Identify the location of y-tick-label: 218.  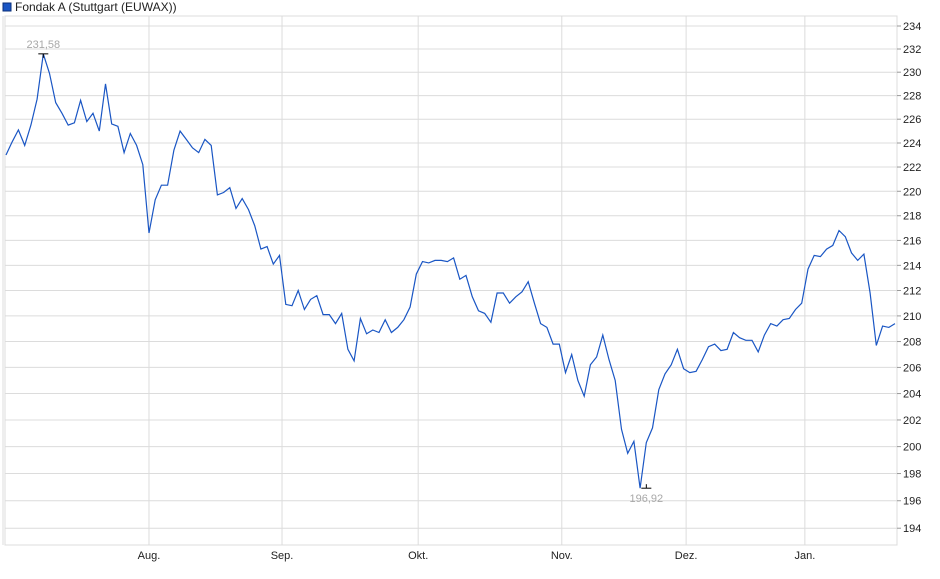
(912, 217).